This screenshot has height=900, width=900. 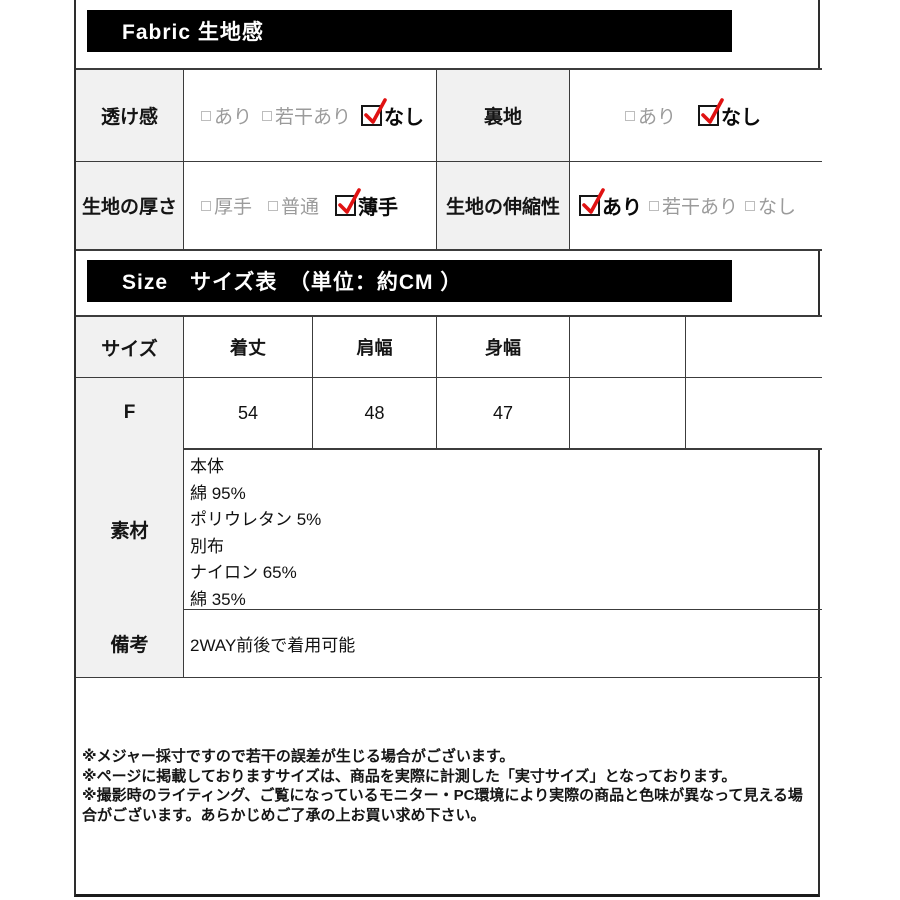 What do you see at coordinates (409, 31) in the screenshot?
I see `fabric-section-title-bar: Fabric 生地感` at bounding box center [409, 31].